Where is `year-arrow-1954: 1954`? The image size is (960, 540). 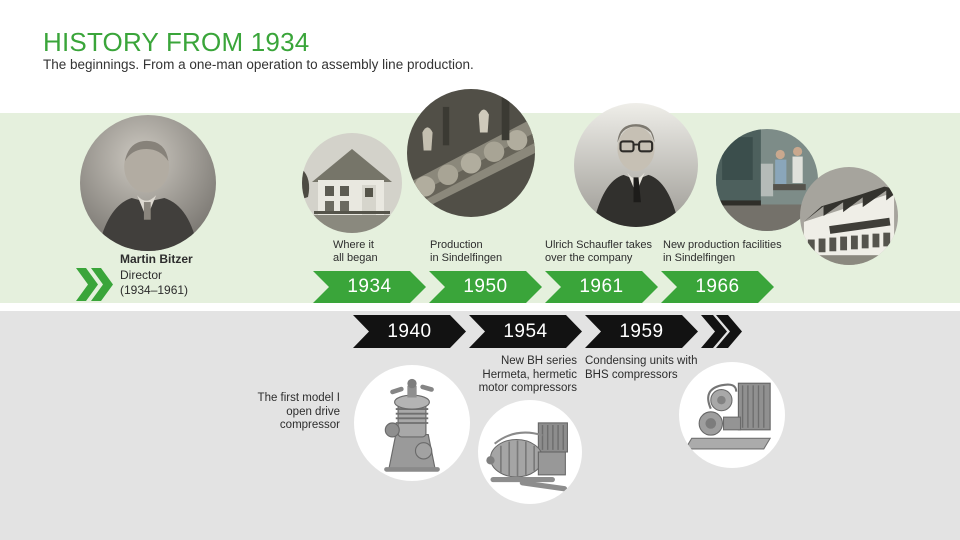
year-arrow-1954: 1954 is located at coordinates (525, 331).